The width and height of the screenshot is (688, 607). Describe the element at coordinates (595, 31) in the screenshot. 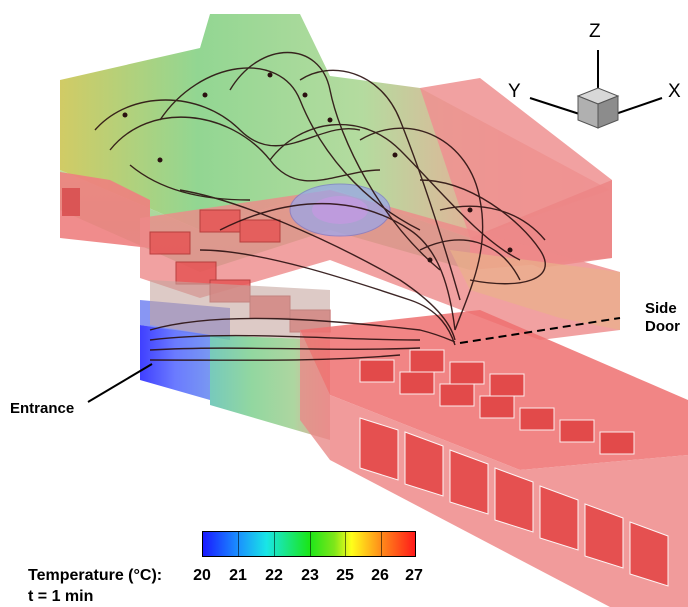

I see `axis-z-label: Z` at that location.